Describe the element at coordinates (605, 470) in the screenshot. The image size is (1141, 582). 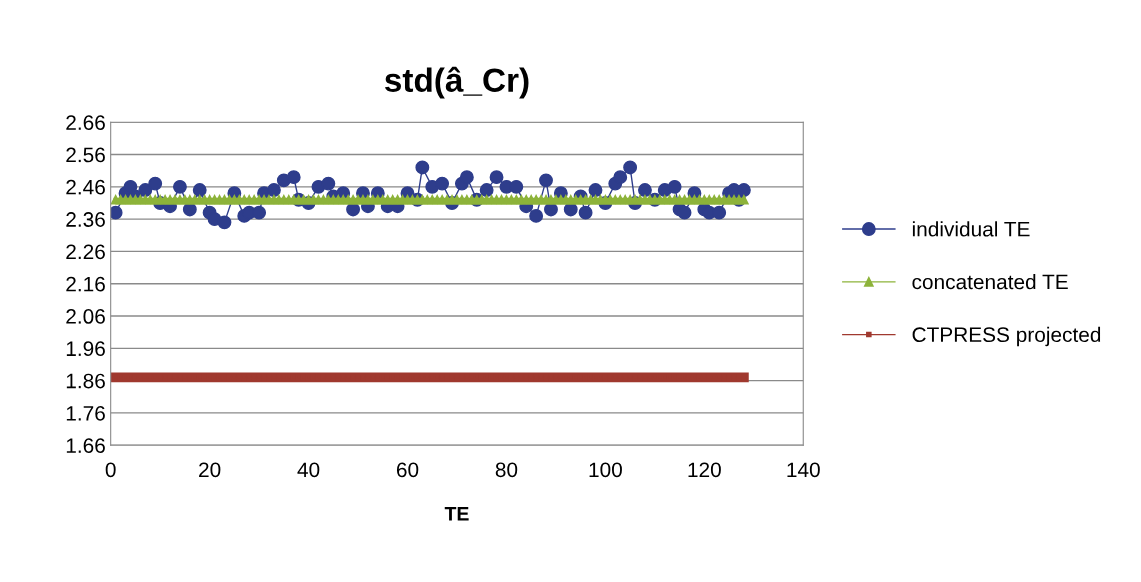
I see `x-tick-label: 100` at that location.